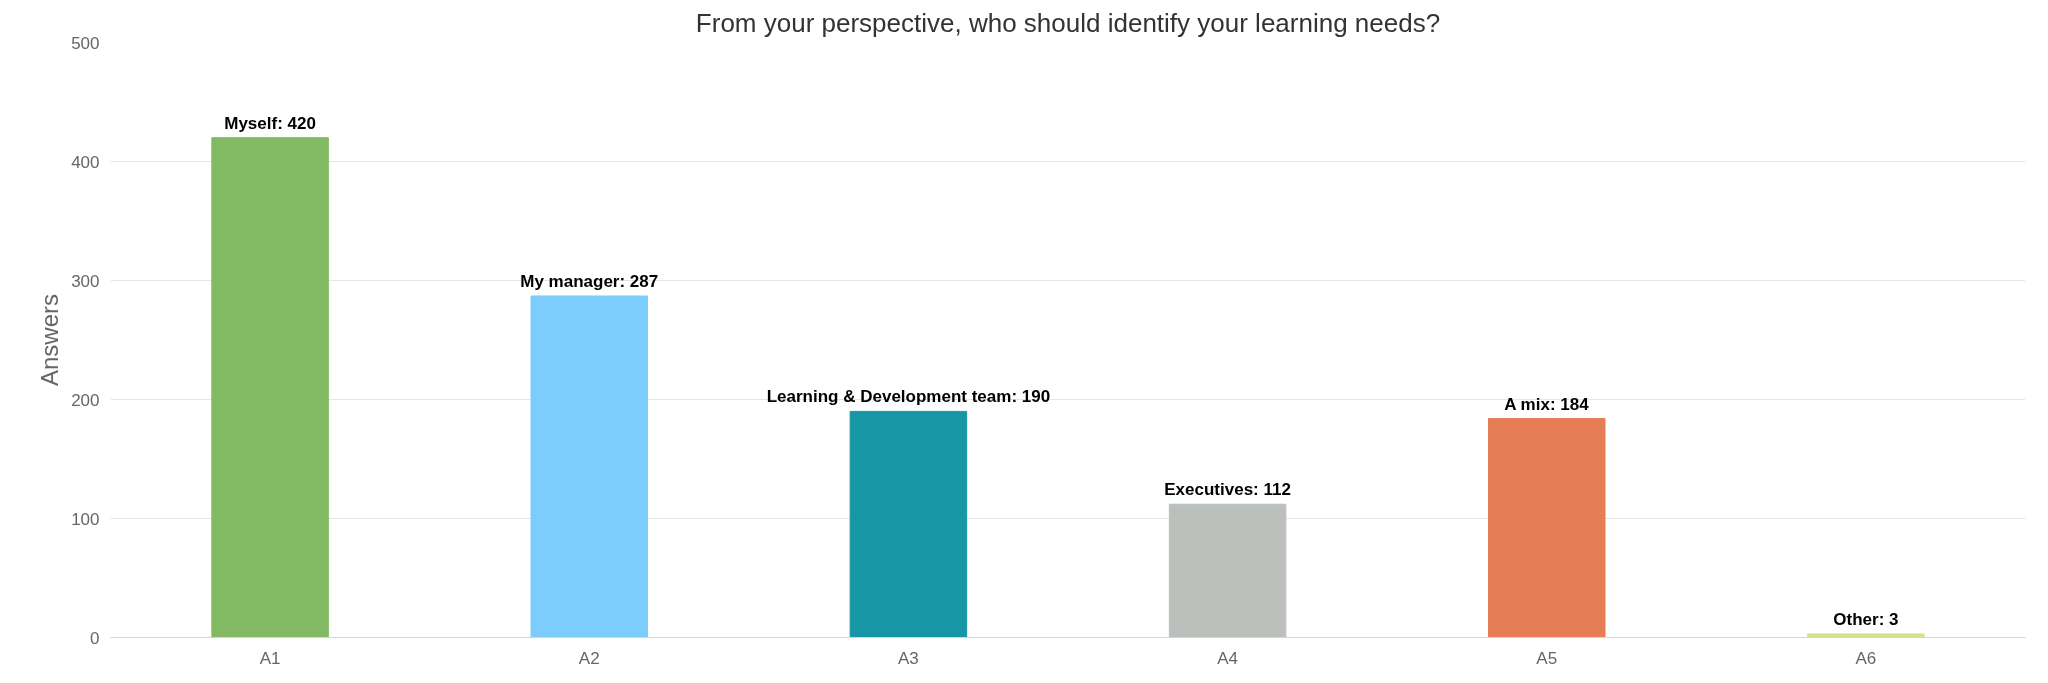  I want to click on chart-title: From your perspective, who should identify your learning needs?, so click(1068, 22).